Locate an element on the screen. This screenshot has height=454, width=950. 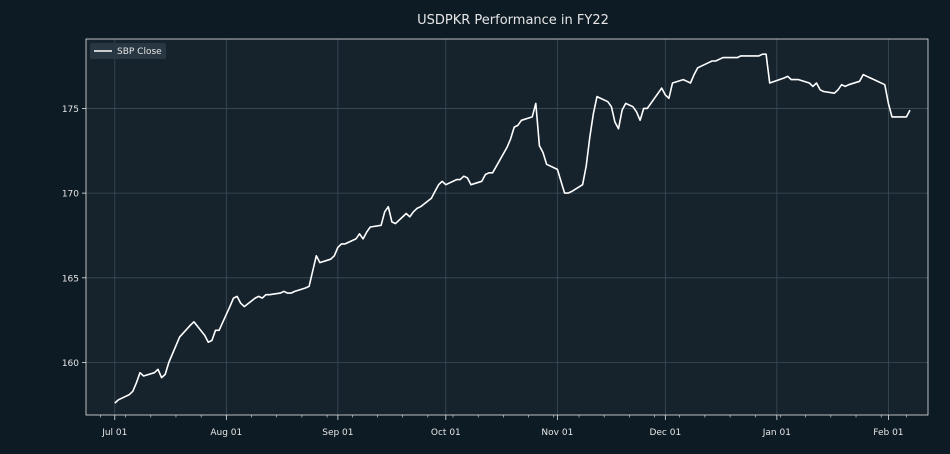
legend-label: SBP Close is located at coordinates (139, 52).